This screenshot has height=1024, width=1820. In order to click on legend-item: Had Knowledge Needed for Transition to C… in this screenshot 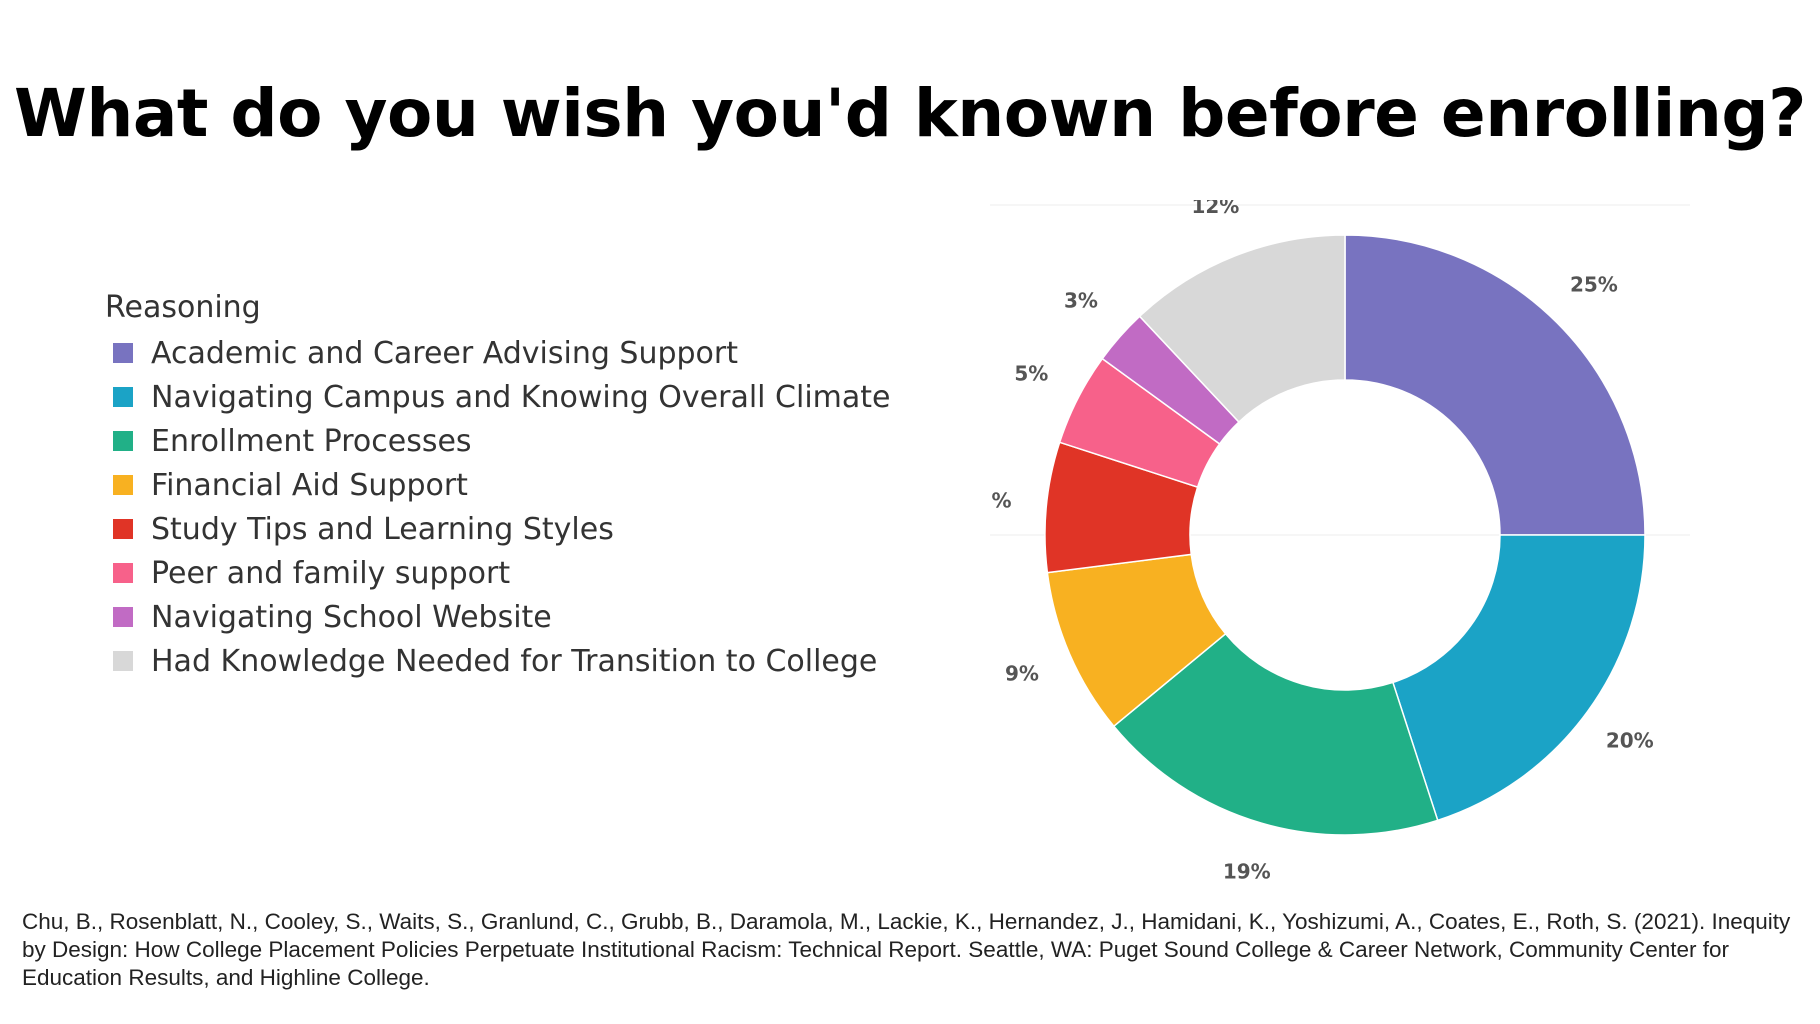, I will do `click(497, 661)`.